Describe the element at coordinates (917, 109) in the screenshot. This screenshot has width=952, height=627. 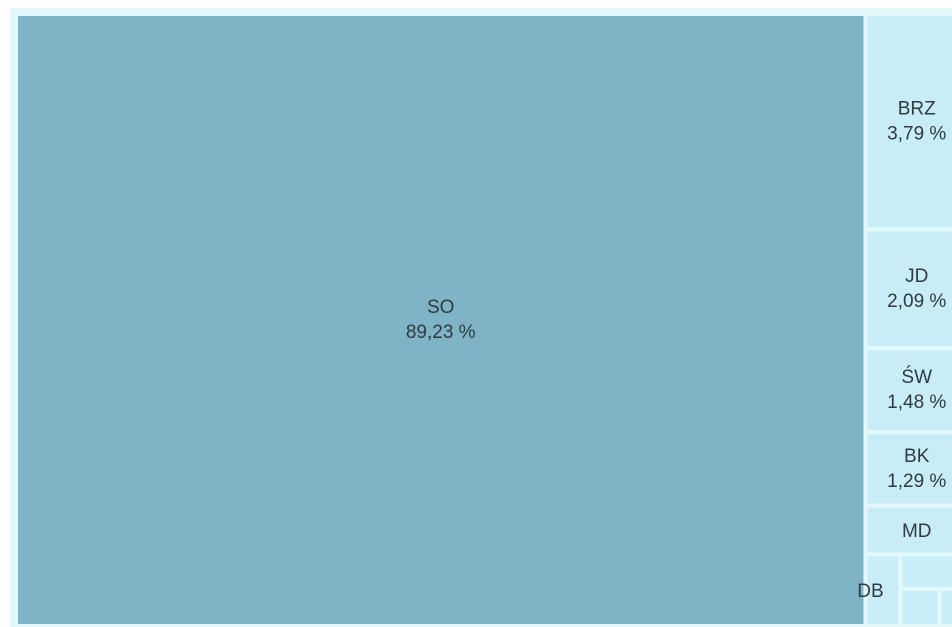
I see `cell-label: BRZ` at that location.